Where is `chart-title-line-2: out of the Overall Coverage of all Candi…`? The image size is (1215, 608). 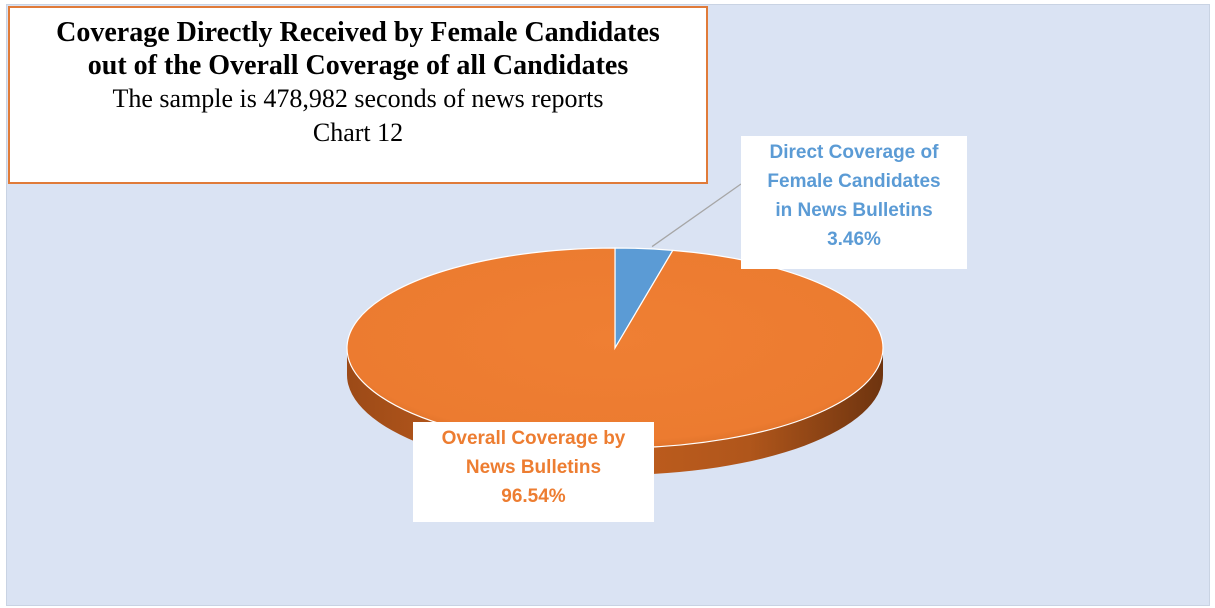 chart-title-line-2: out of the Overall Coverage of all Candi… is located at coordinates (358, 65).